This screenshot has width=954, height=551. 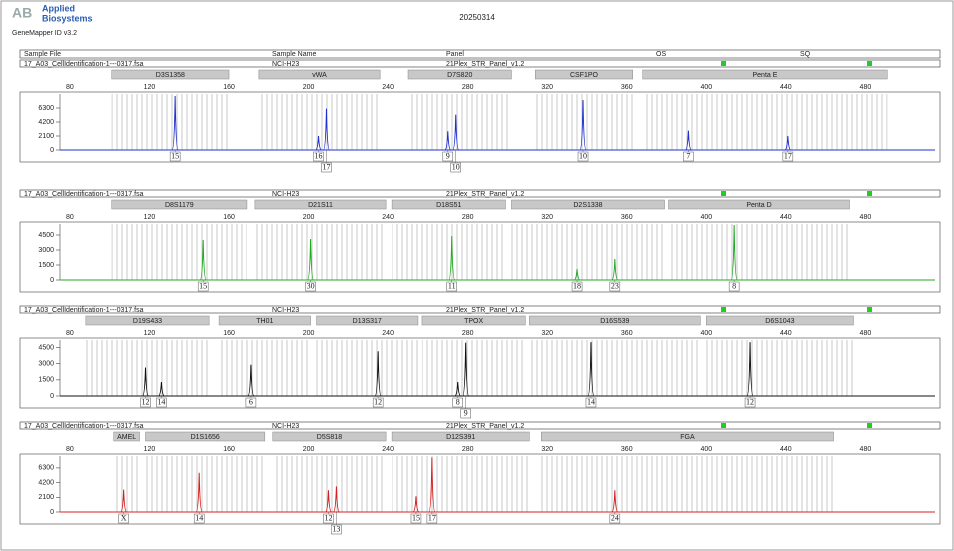 I want to click on x-tick-label: 280, so click(x=468, y=449).